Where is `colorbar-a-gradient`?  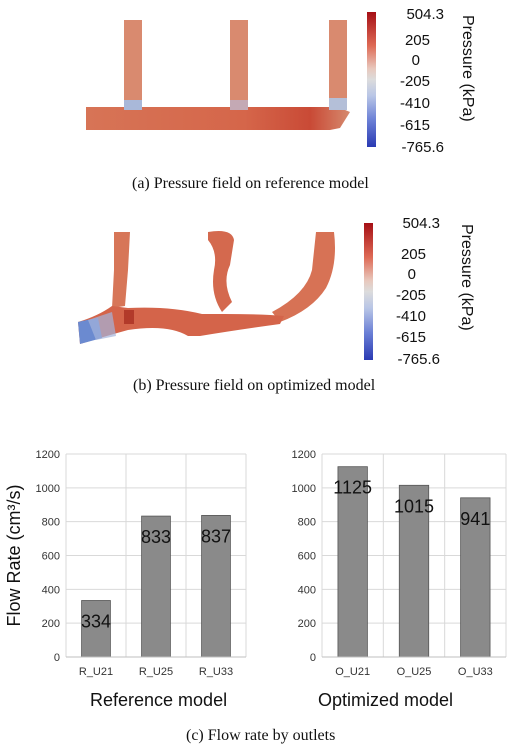 colorbar-a-gradient is located at coordinates (371, 79).